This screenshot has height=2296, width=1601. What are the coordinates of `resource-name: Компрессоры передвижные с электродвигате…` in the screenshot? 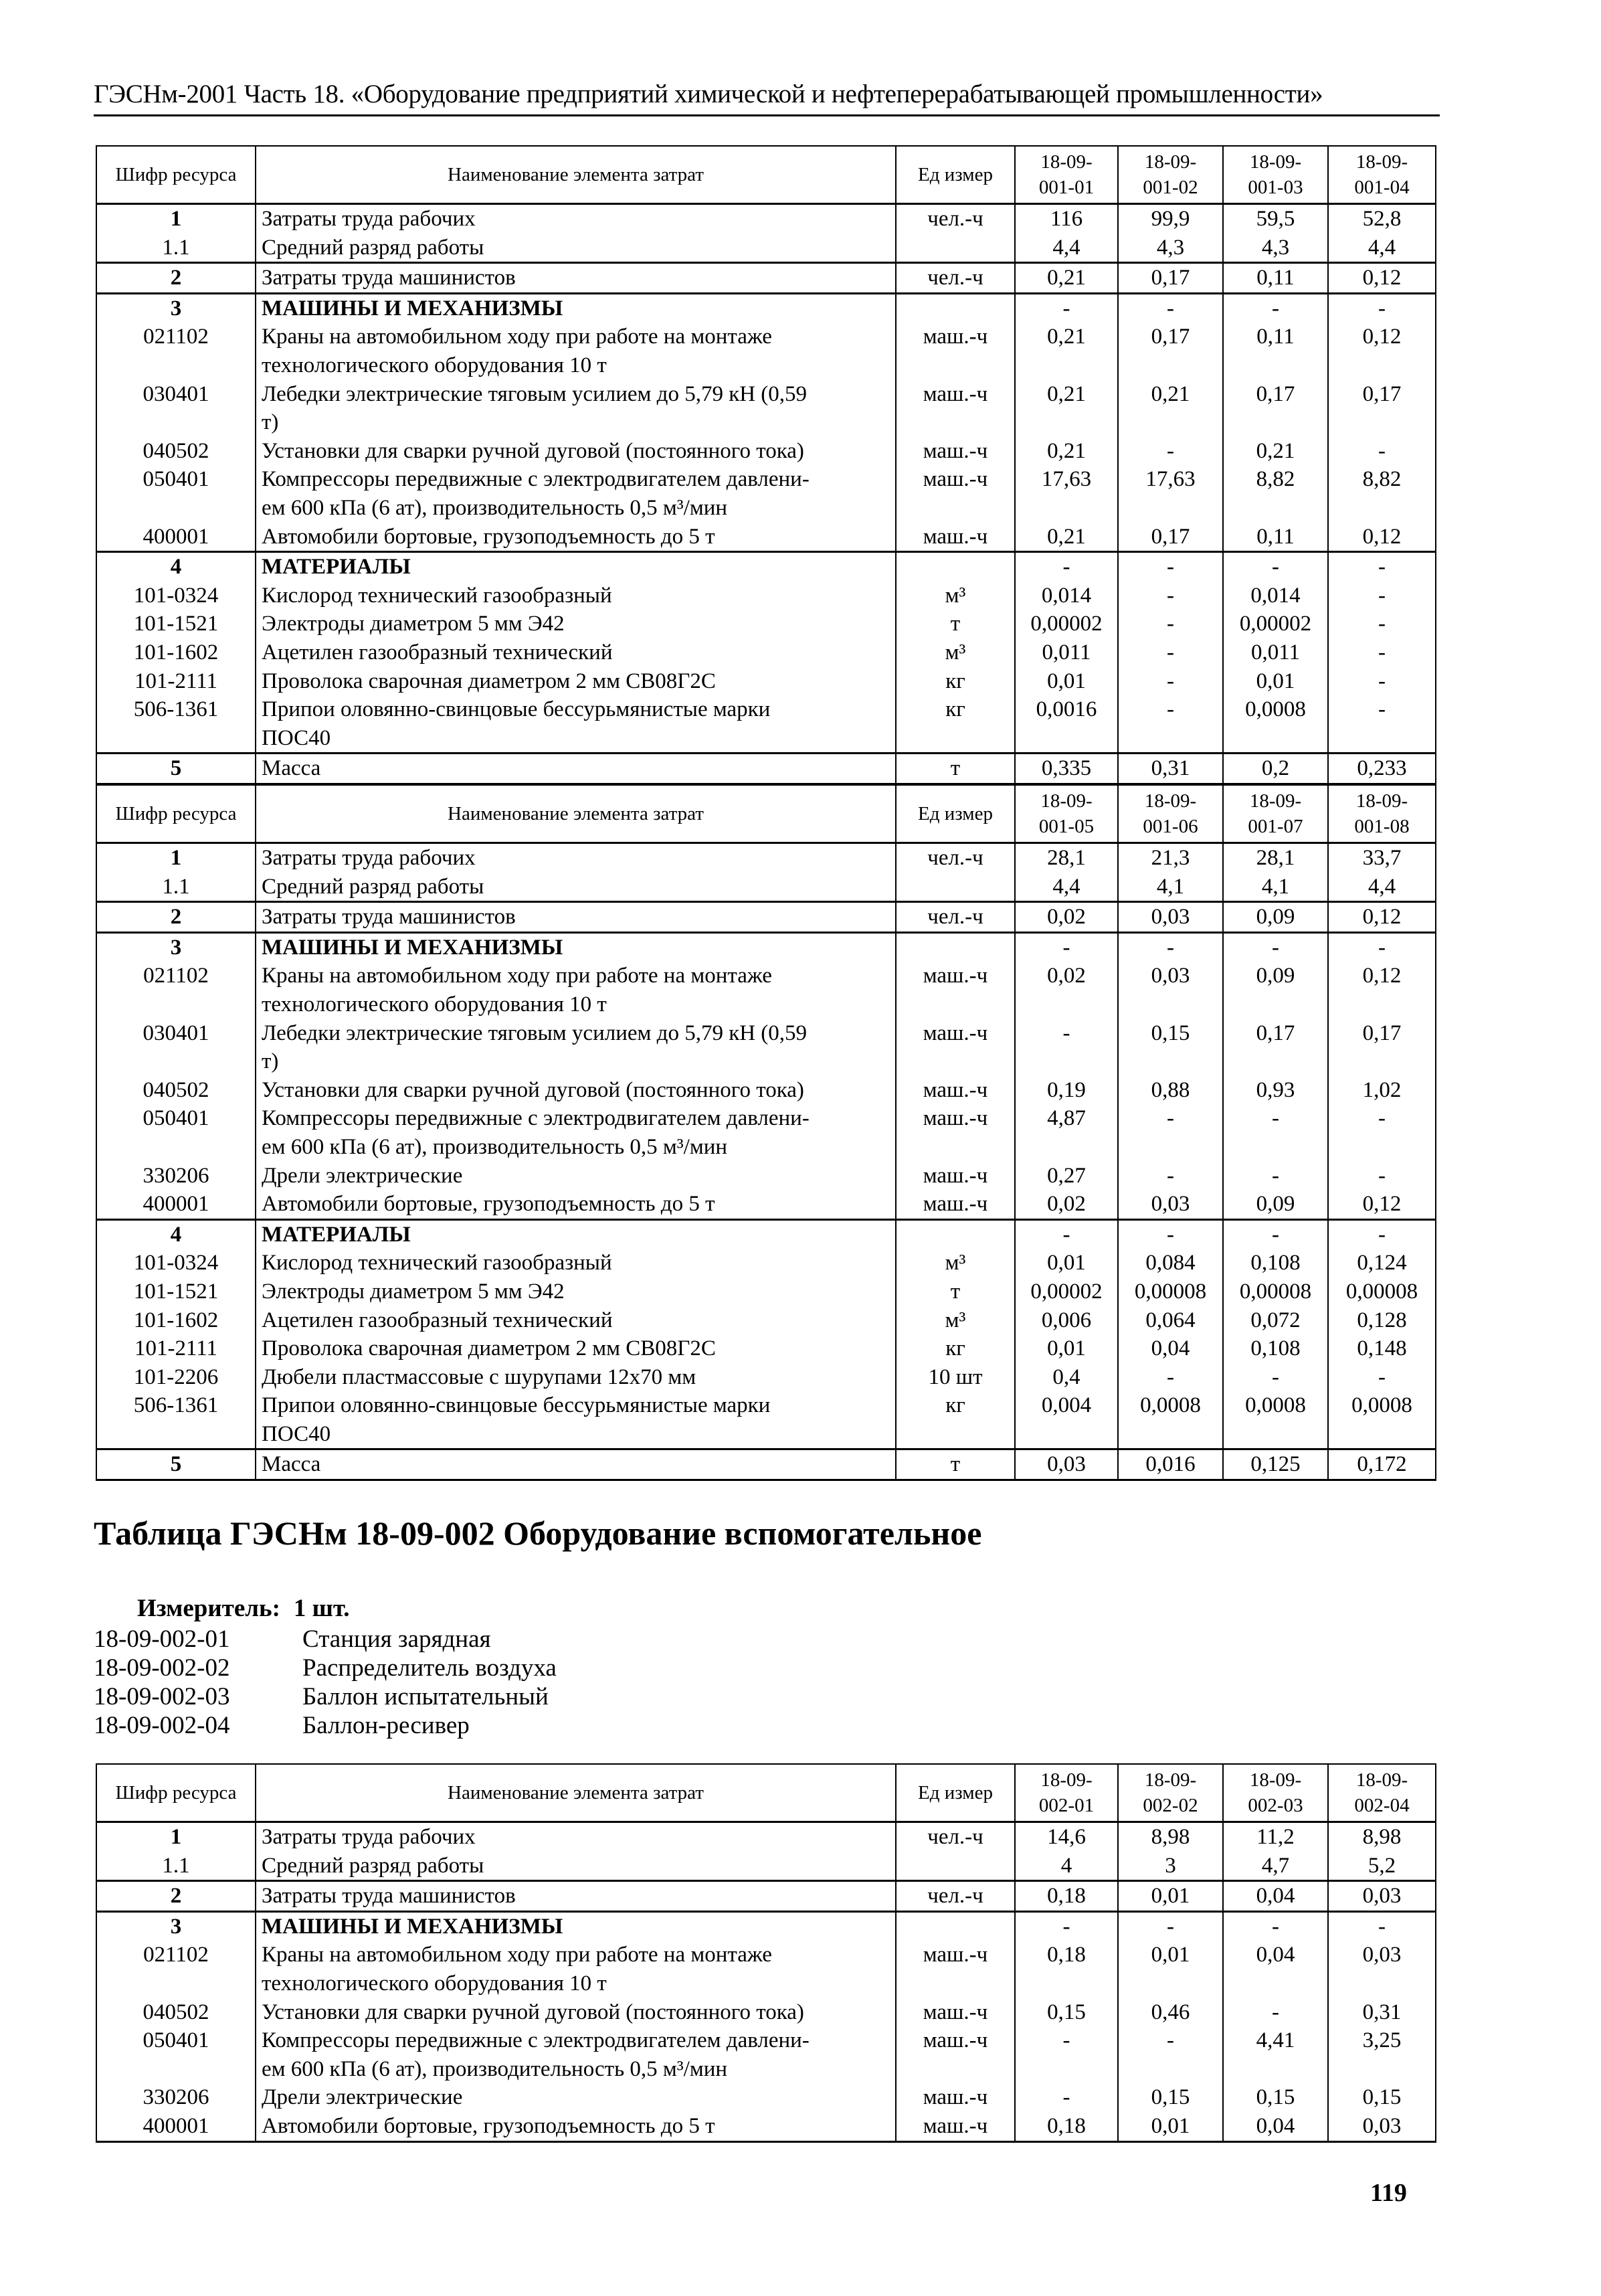 It's located at (576, 1133).